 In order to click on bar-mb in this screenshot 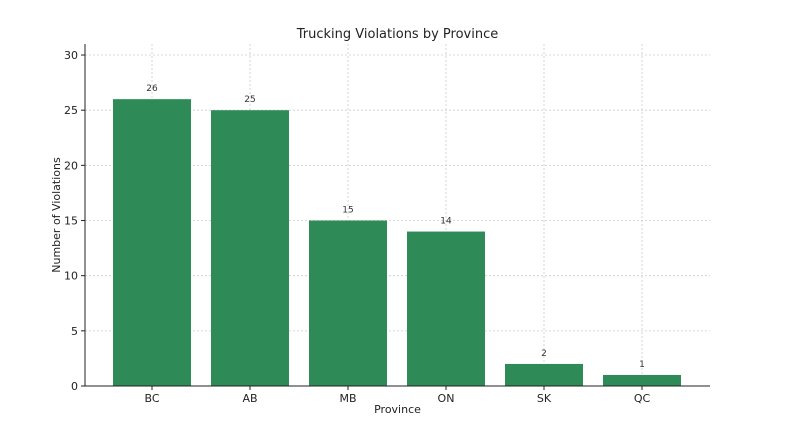, I will do `click(348, 303)`.